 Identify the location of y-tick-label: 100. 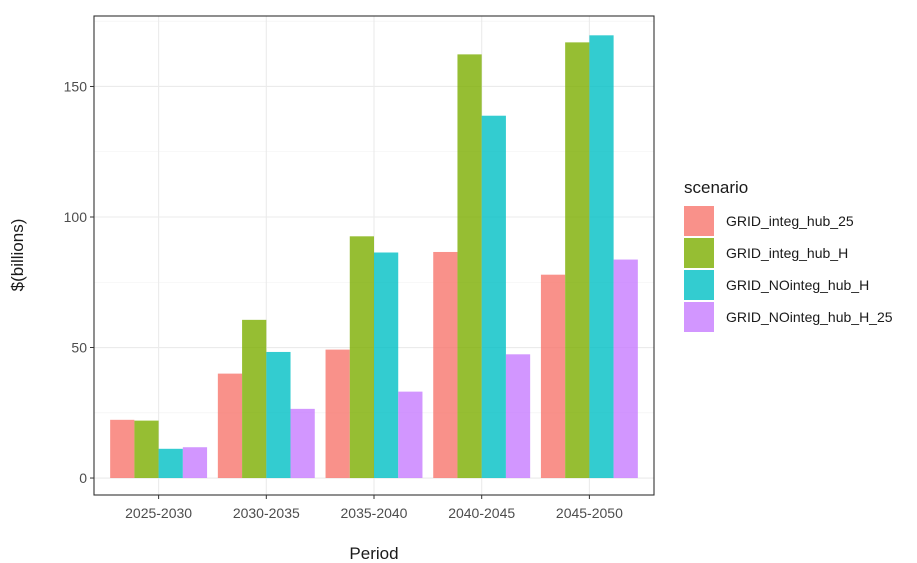
(76, 217).